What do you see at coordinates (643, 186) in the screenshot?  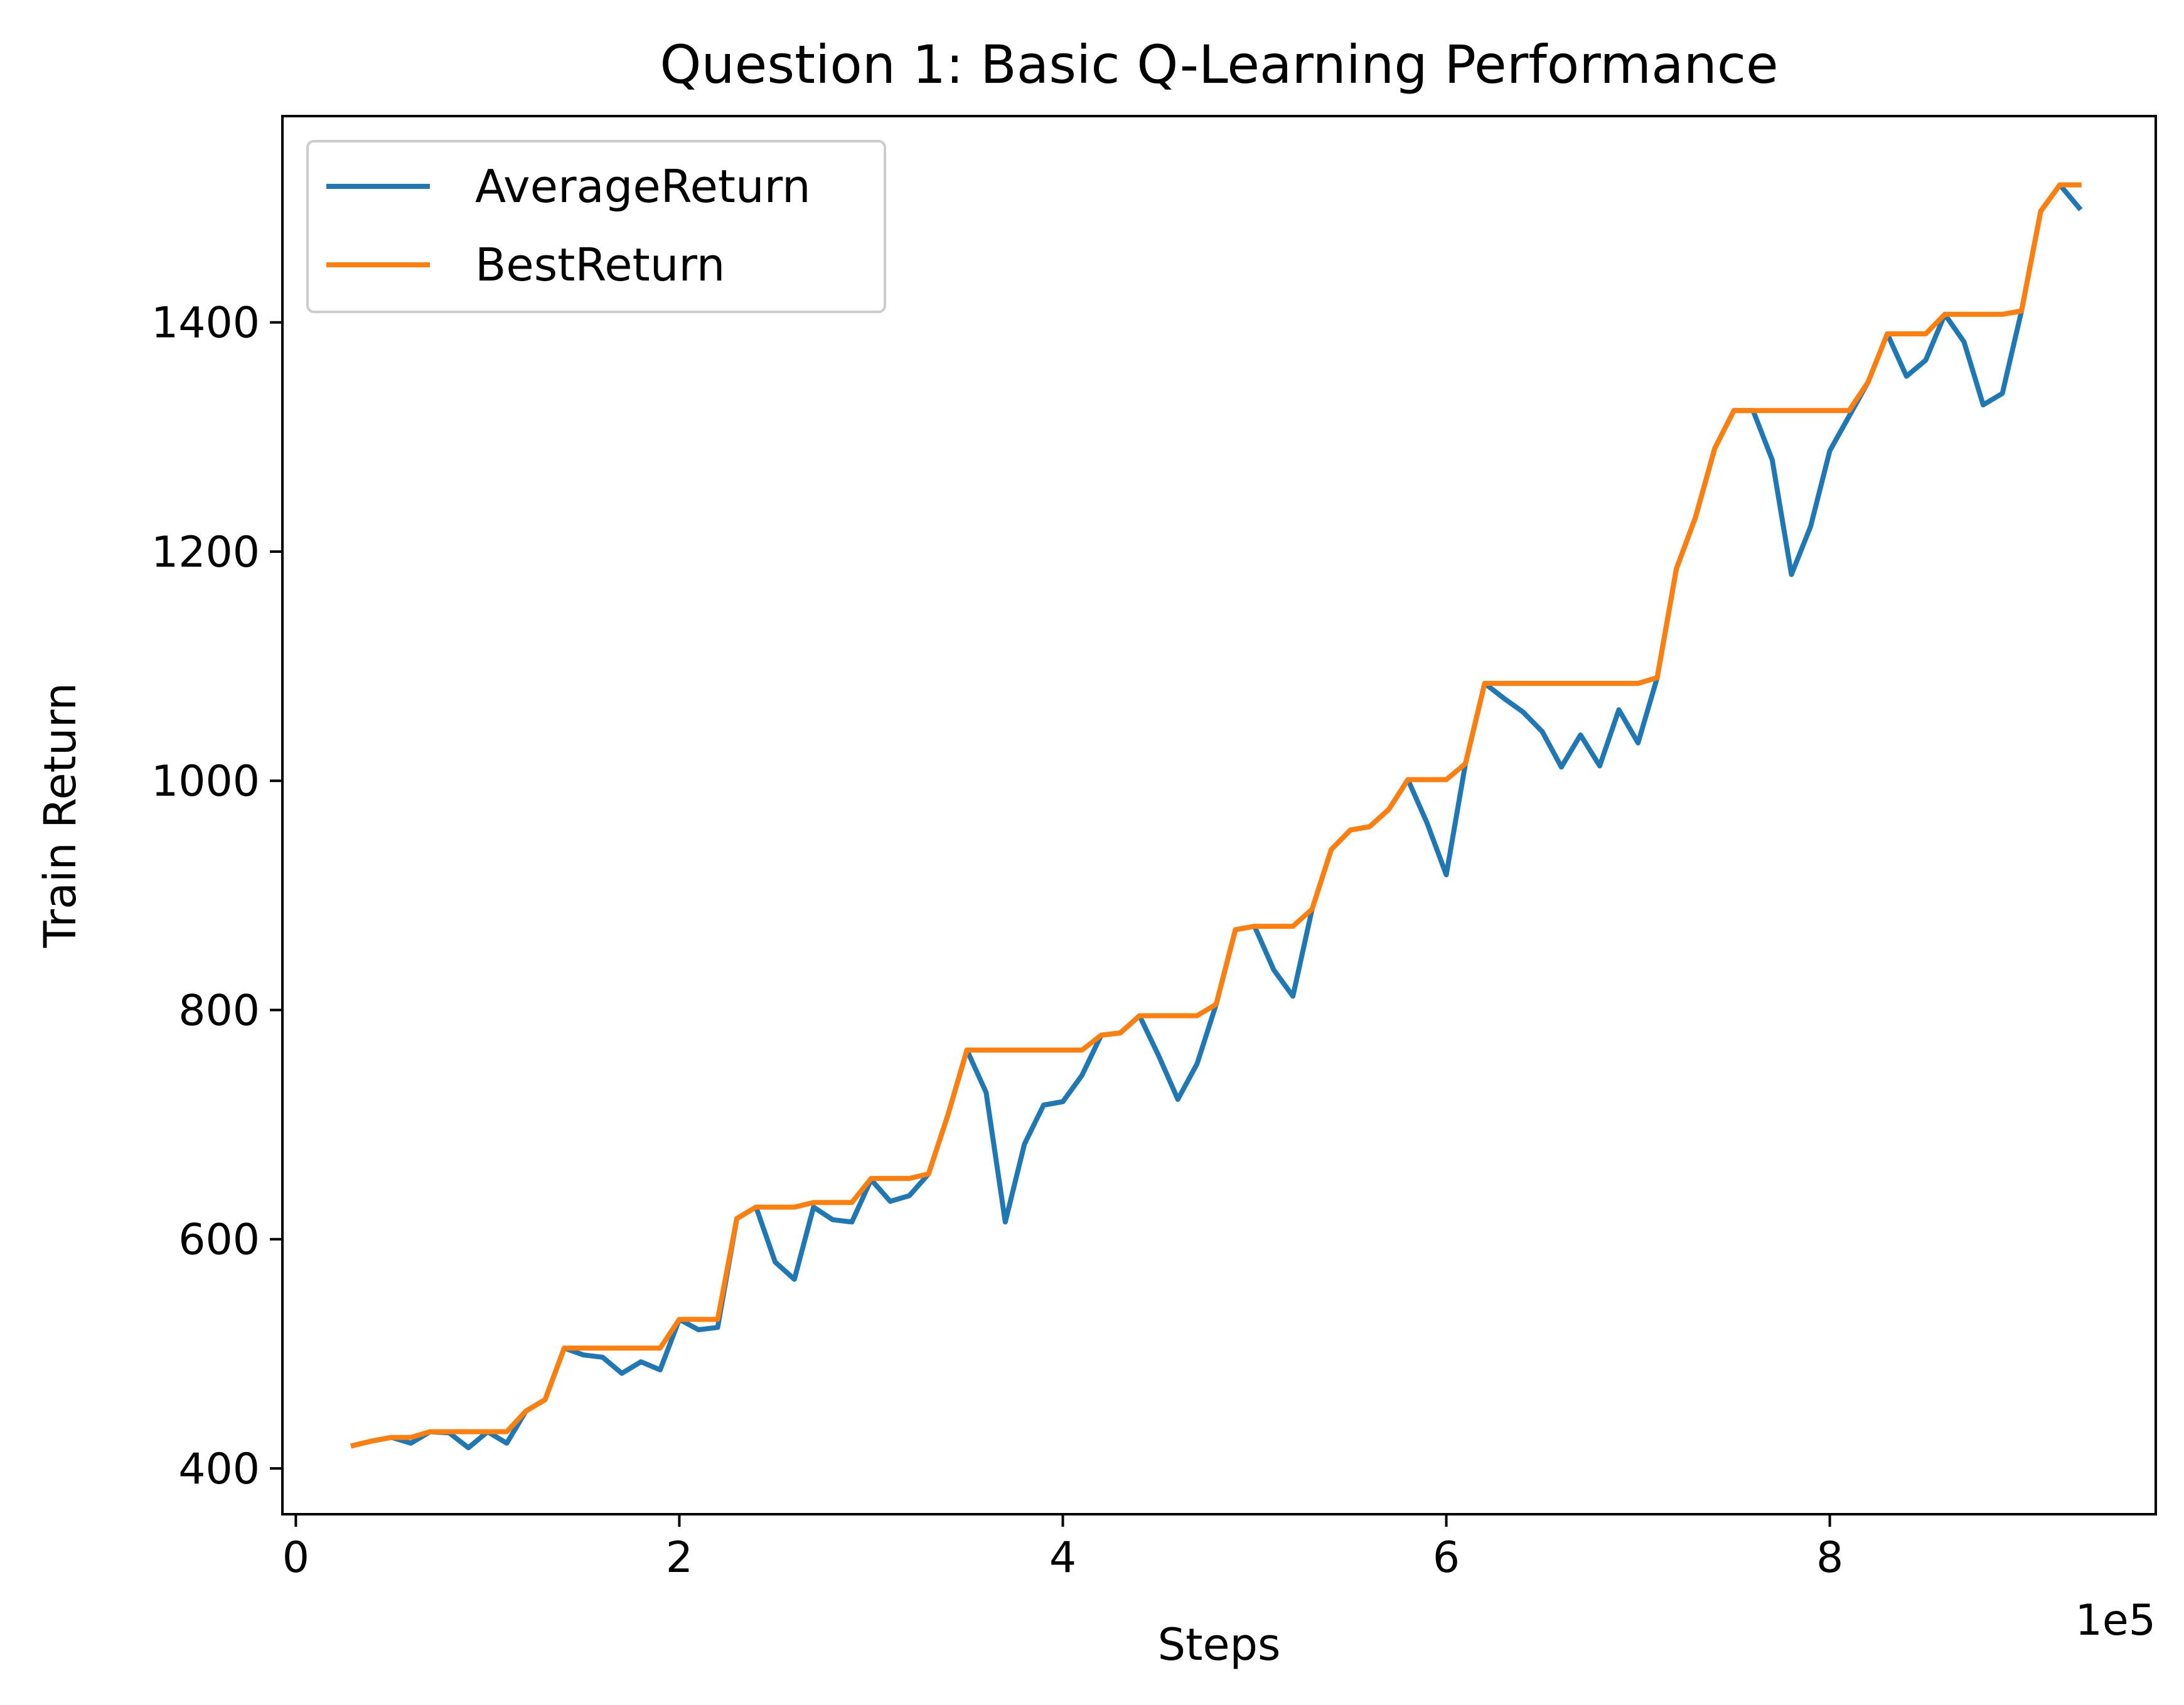 I see `legend-entry-label: AverageReturn` at bounding box center [643, 186].